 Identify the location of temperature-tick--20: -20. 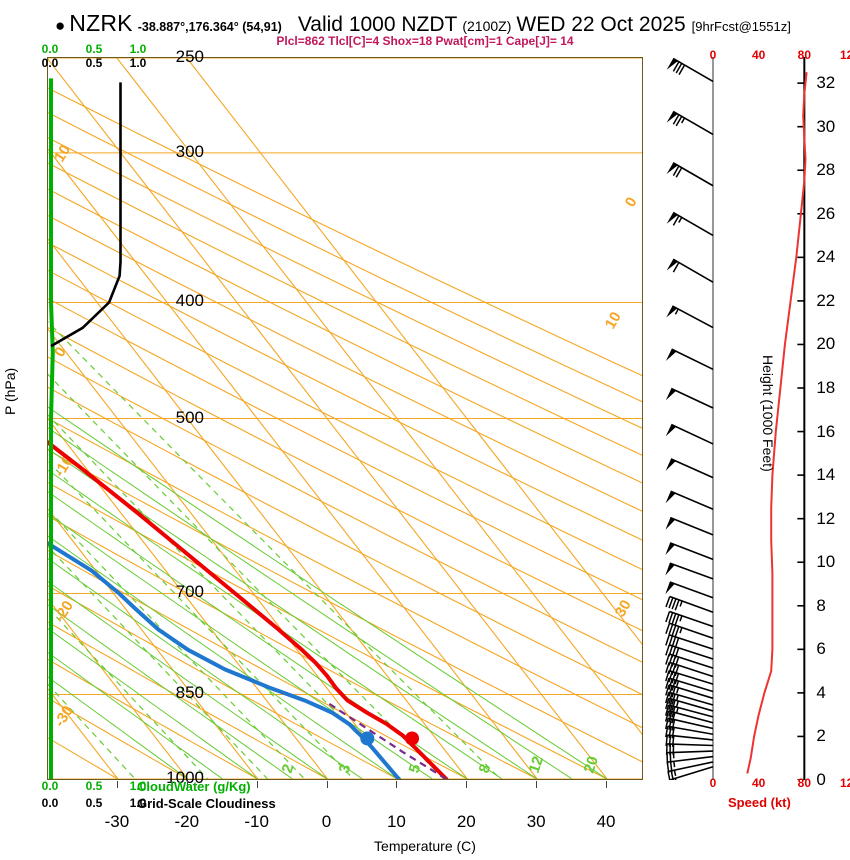
(187, 821).